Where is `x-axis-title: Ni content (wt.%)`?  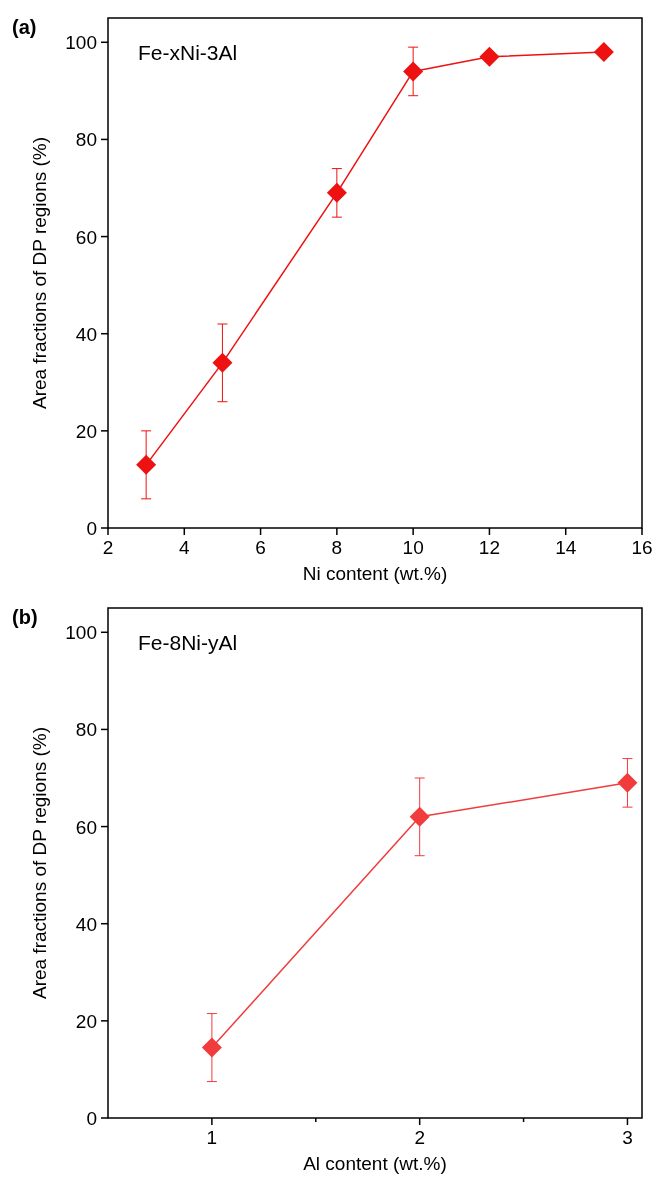 x-axis-title: Ni content (wt.%) is located at coordinates (375, 573).